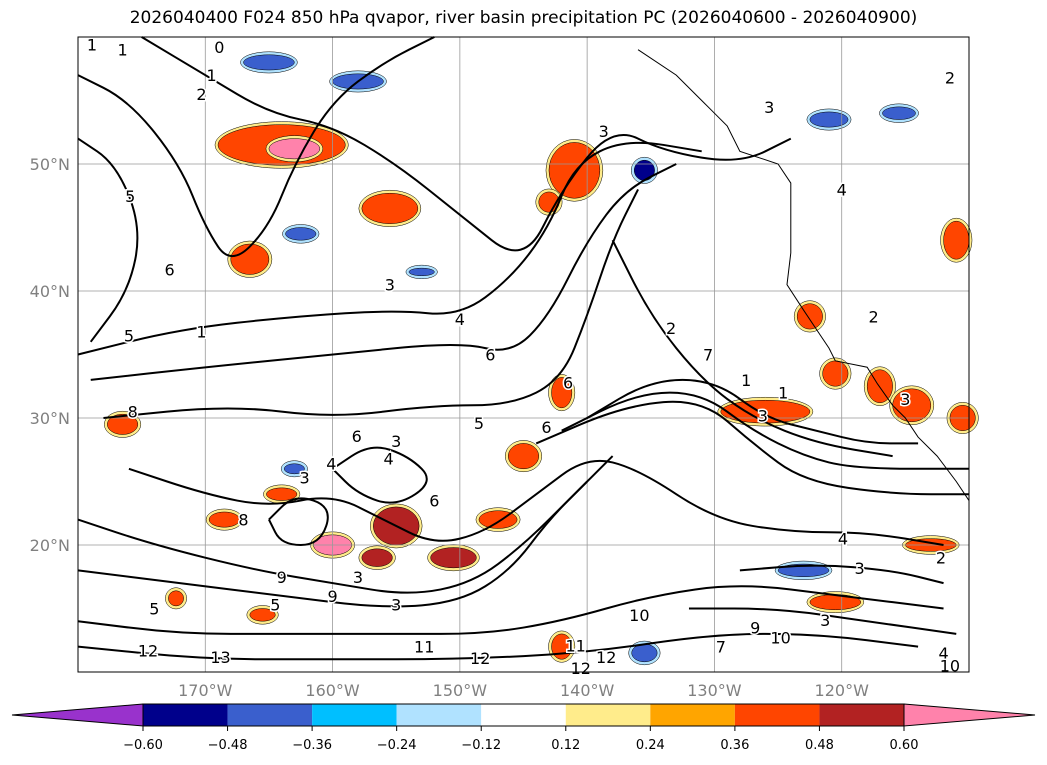  Describe the element at coordinates (819, 745) in the screenshot. I see `colorbar-label: 0.48` at that location.